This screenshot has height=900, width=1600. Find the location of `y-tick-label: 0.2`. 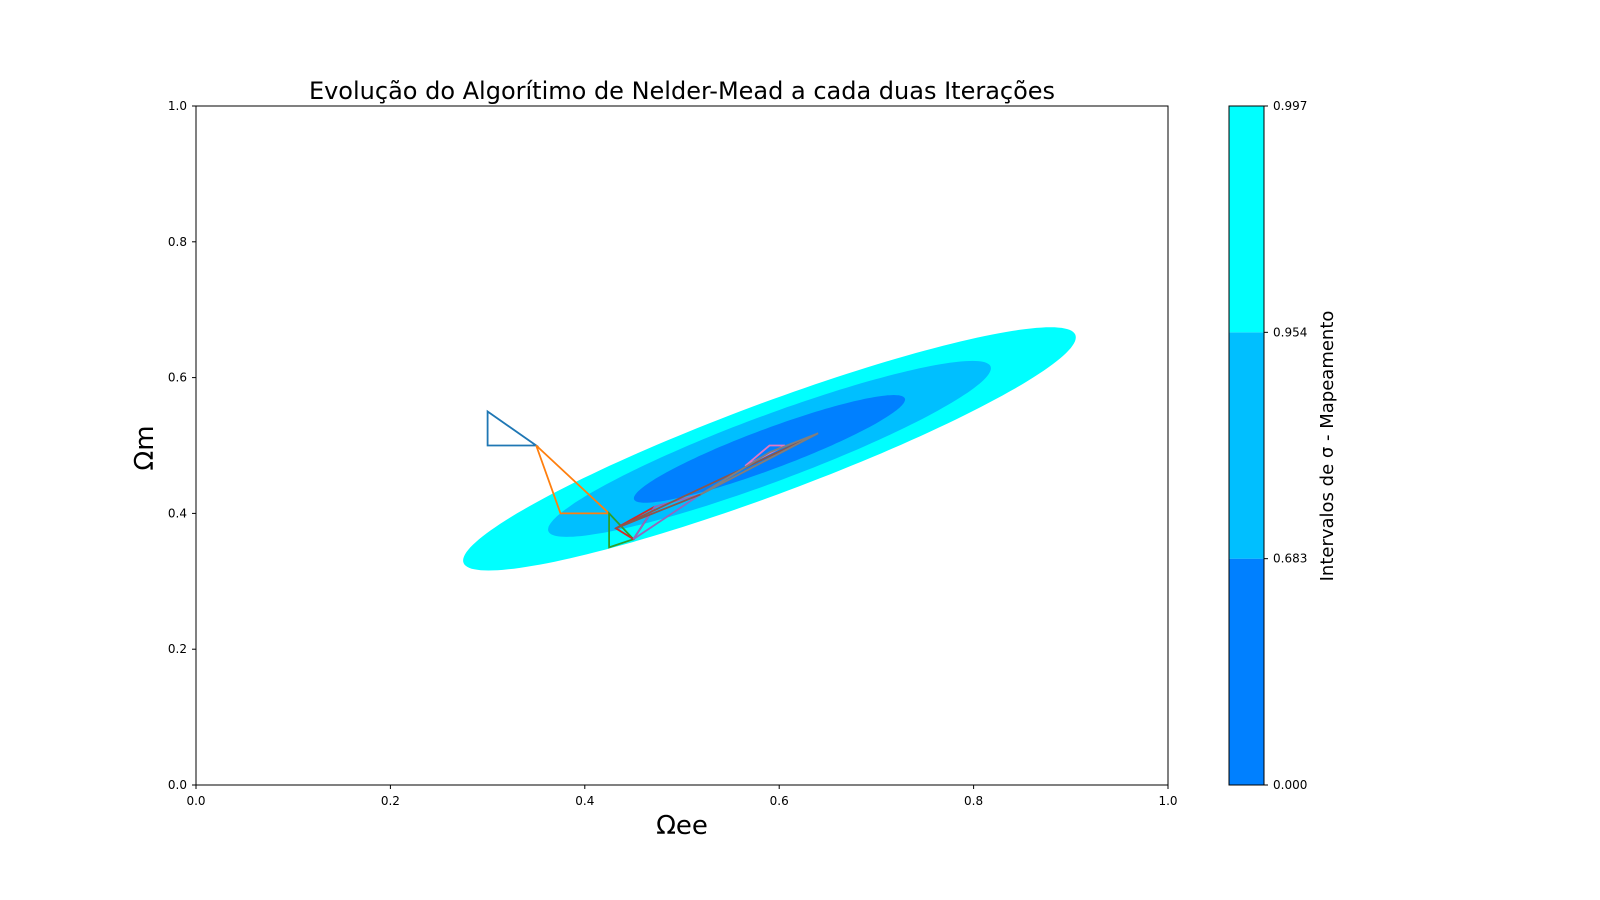

y-tick-label: 0.2 is located at coordinates (177, 649).